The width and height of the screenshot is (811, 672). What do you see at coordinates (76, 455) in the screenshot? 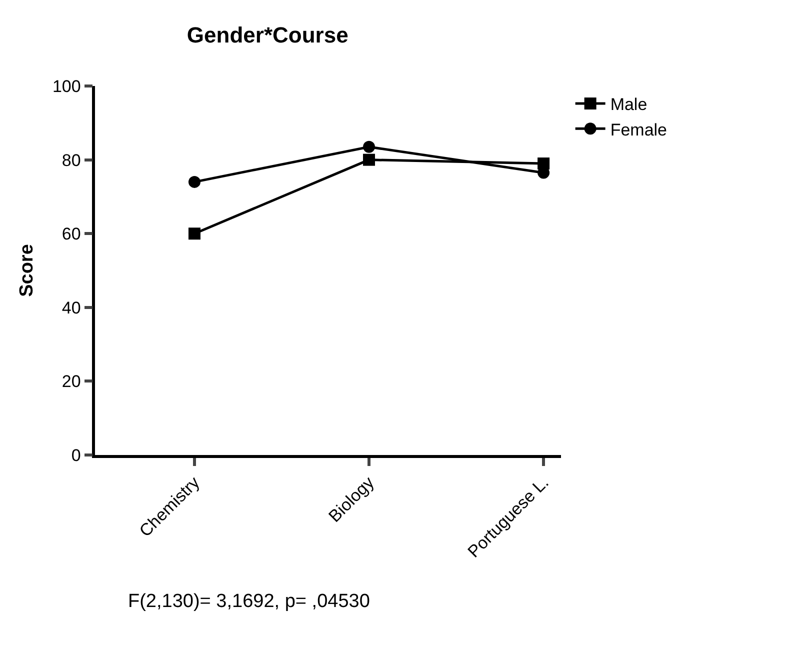
I see `y-tick-label: 0` at bounding box center [76, 455].